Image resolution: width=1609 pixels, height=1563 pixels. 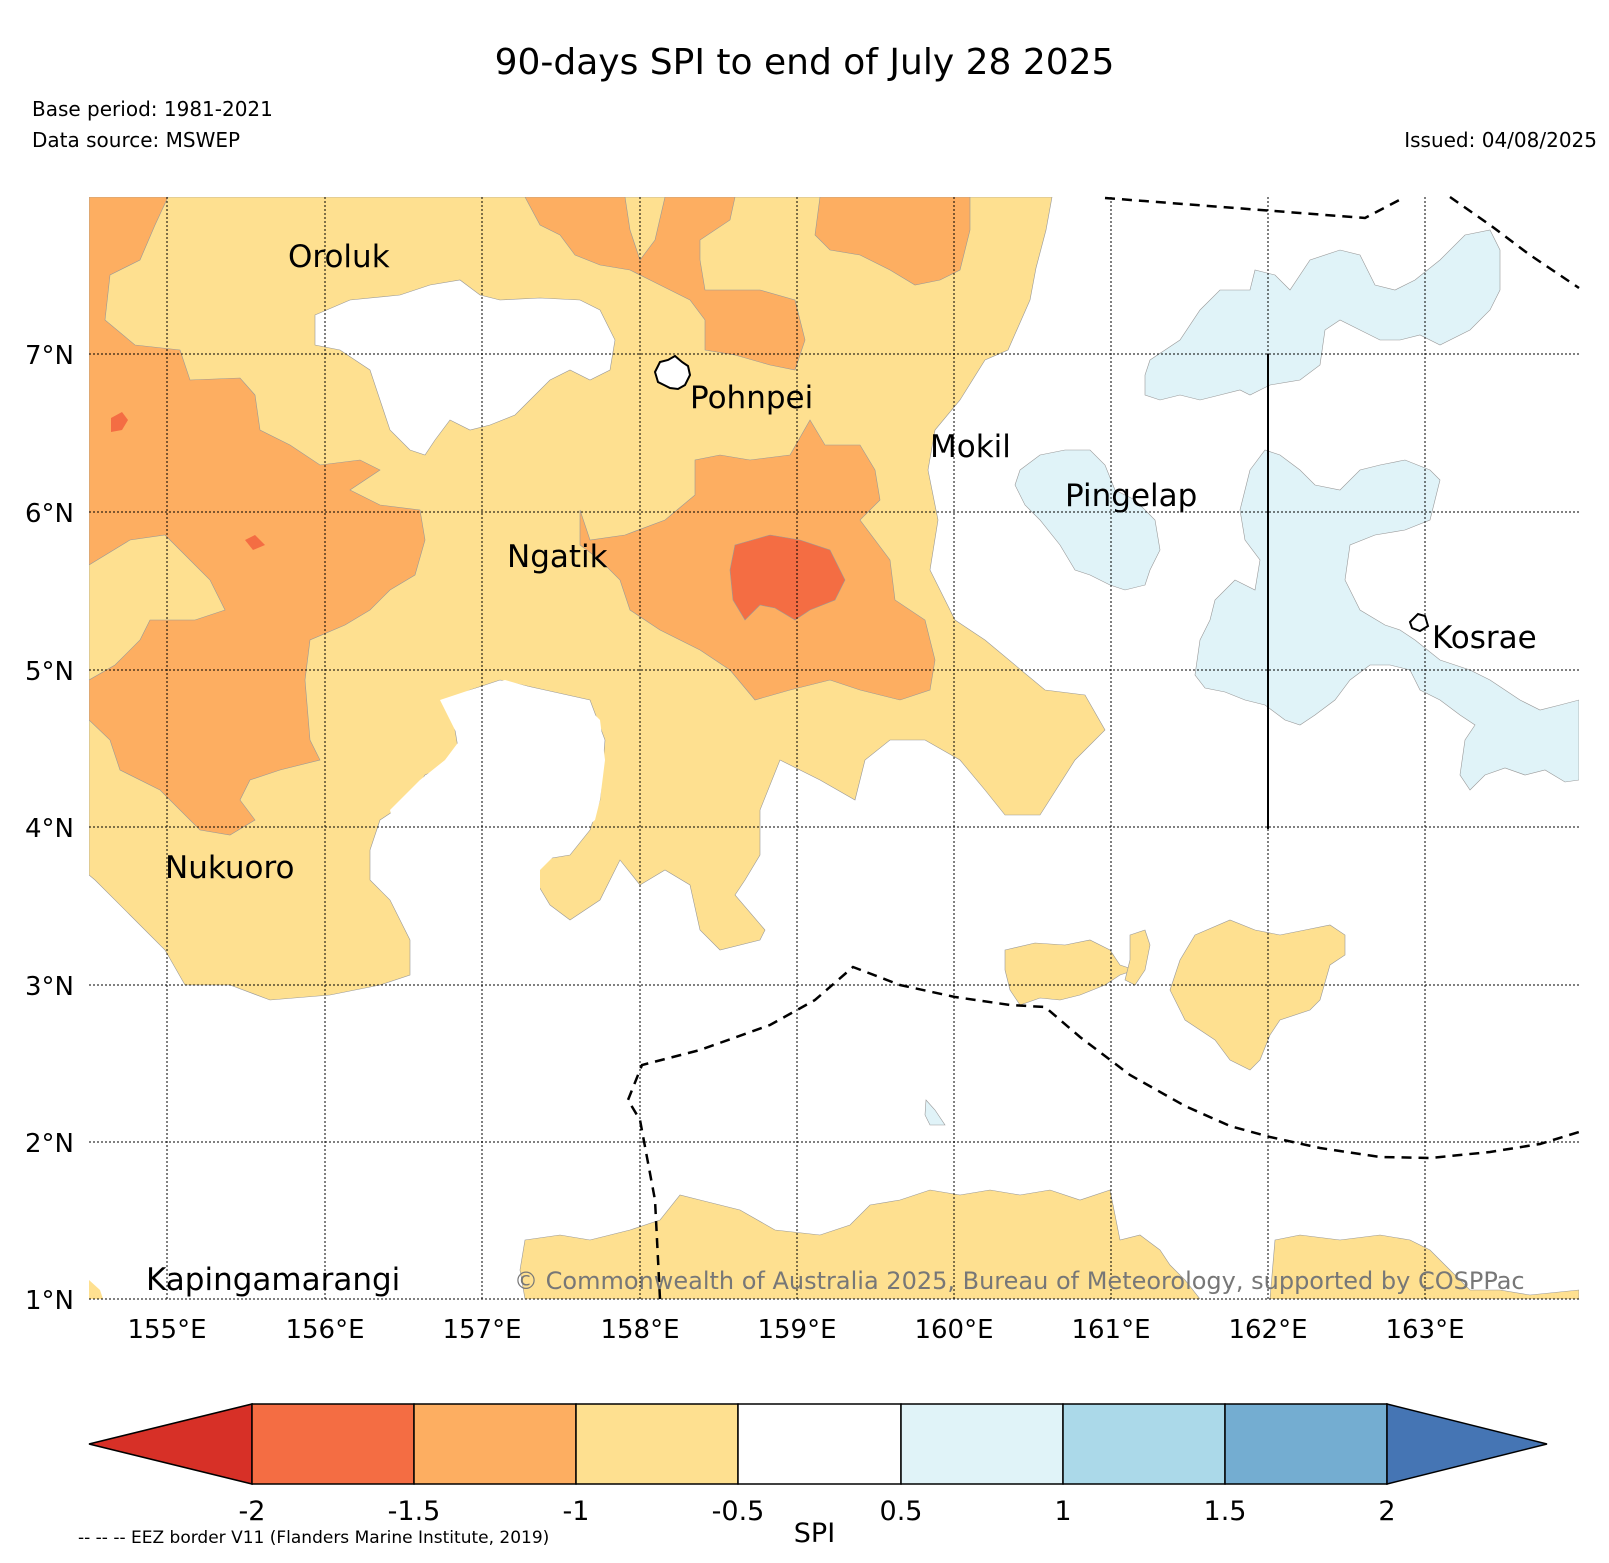 I want to click on spi-region-mild-dry-se1, so click(x=1070, y=972).